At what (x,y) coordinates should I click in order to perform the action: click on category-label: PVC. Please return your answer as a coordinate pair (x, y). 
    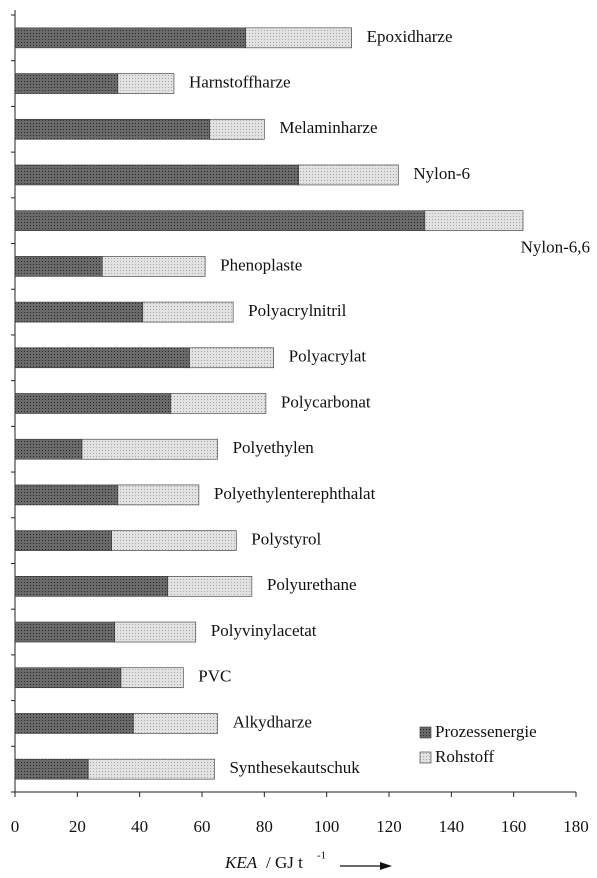
    Looking at the image, I should click on (214, 676).